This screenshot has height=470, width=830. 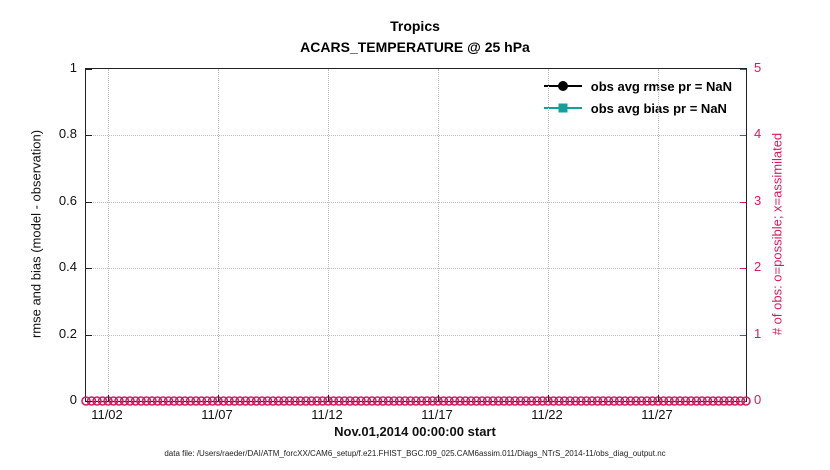 I want to click on x-axis-tick-label: 11/22, so click(x=547, y=414).